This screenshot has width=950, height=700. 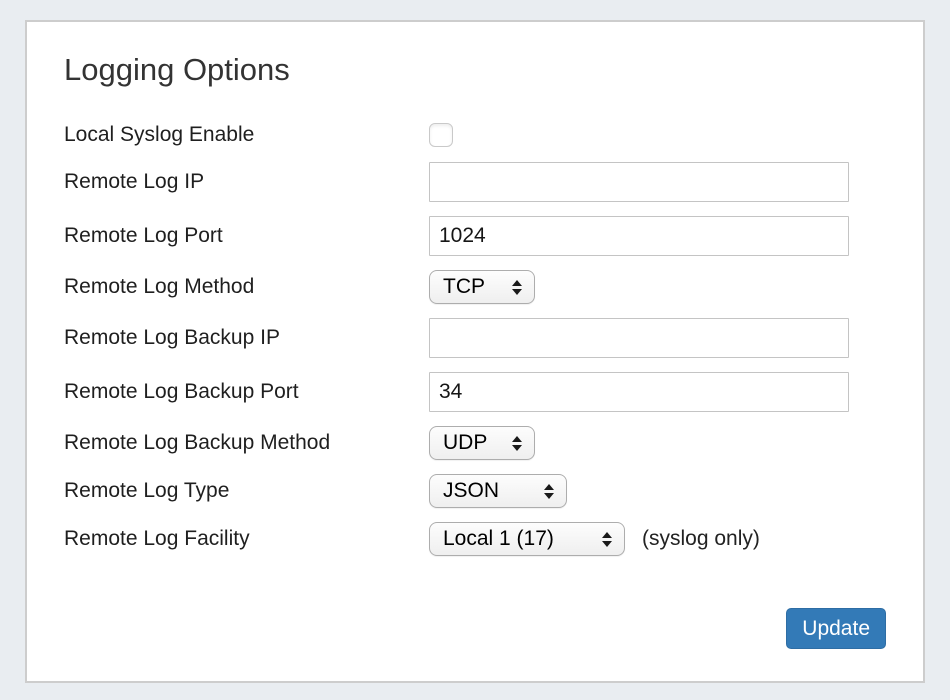 I want to click on form-row-remote-log-type: Remote Log Type JSON, so click(x=475, y=491).